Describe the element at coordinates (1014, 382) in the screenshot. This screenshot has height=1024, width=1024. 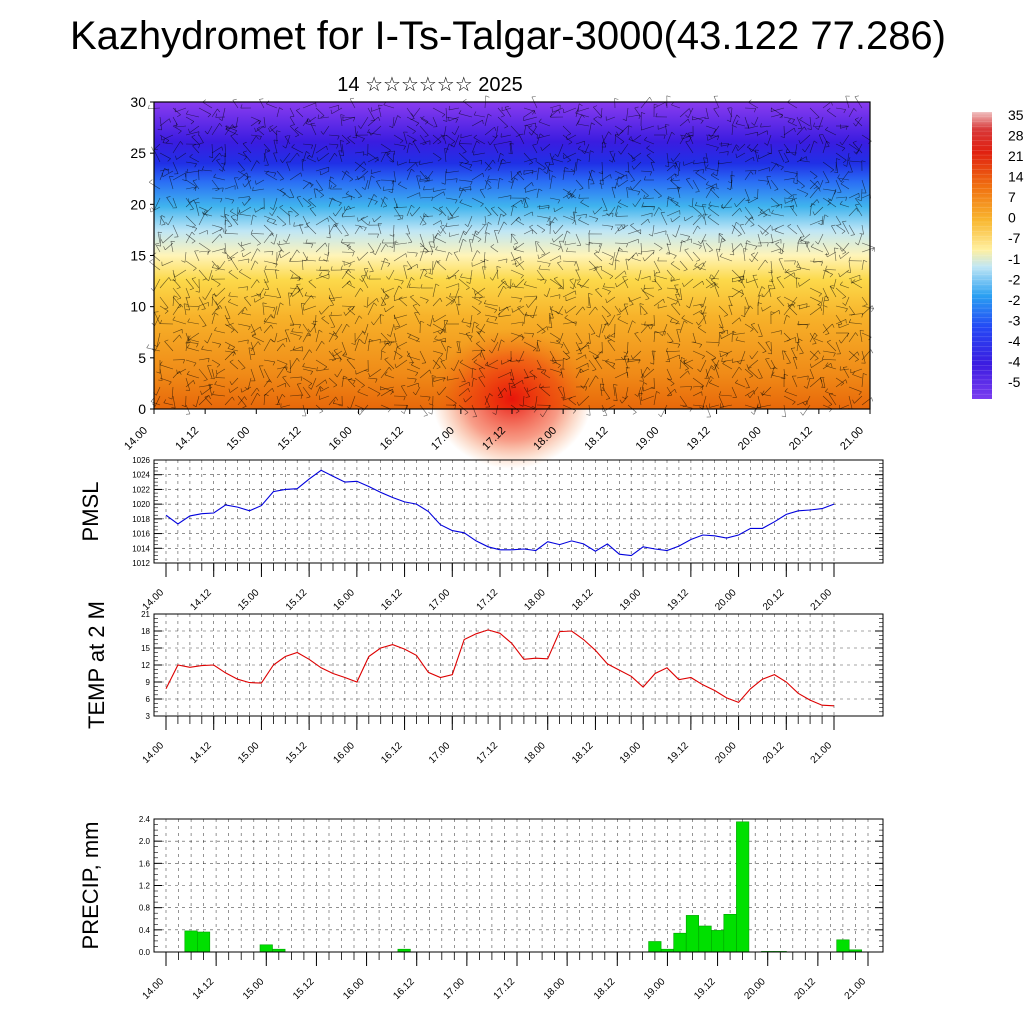
I see `colorbar-label: -5` at that location.